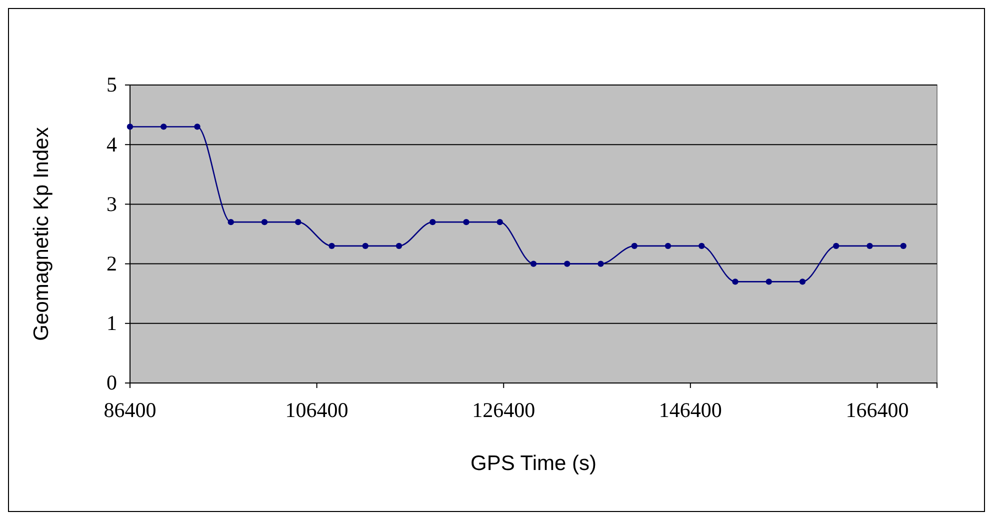 This screenshot has width=993, height=520. Describe the element at coordinates (130, 410) in the screenshot. I see `x-tick-label: 86400` at that location.